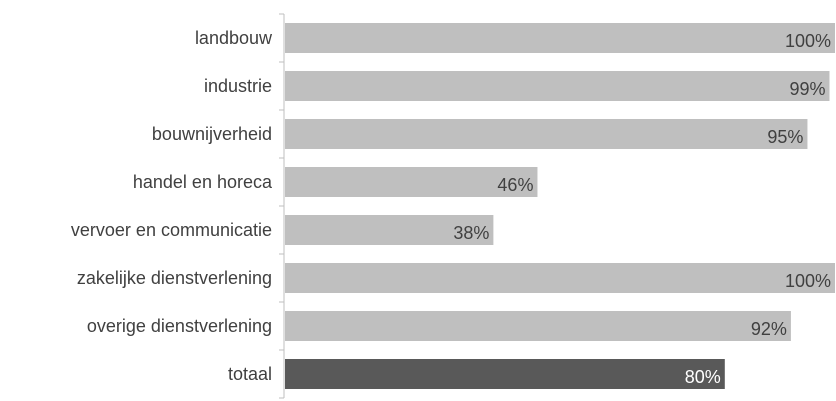 This screenshot has width=836, height=401. Describe the element at coordinates (785, 137) in the screenshot. I see `data-label: 95%` at that location.